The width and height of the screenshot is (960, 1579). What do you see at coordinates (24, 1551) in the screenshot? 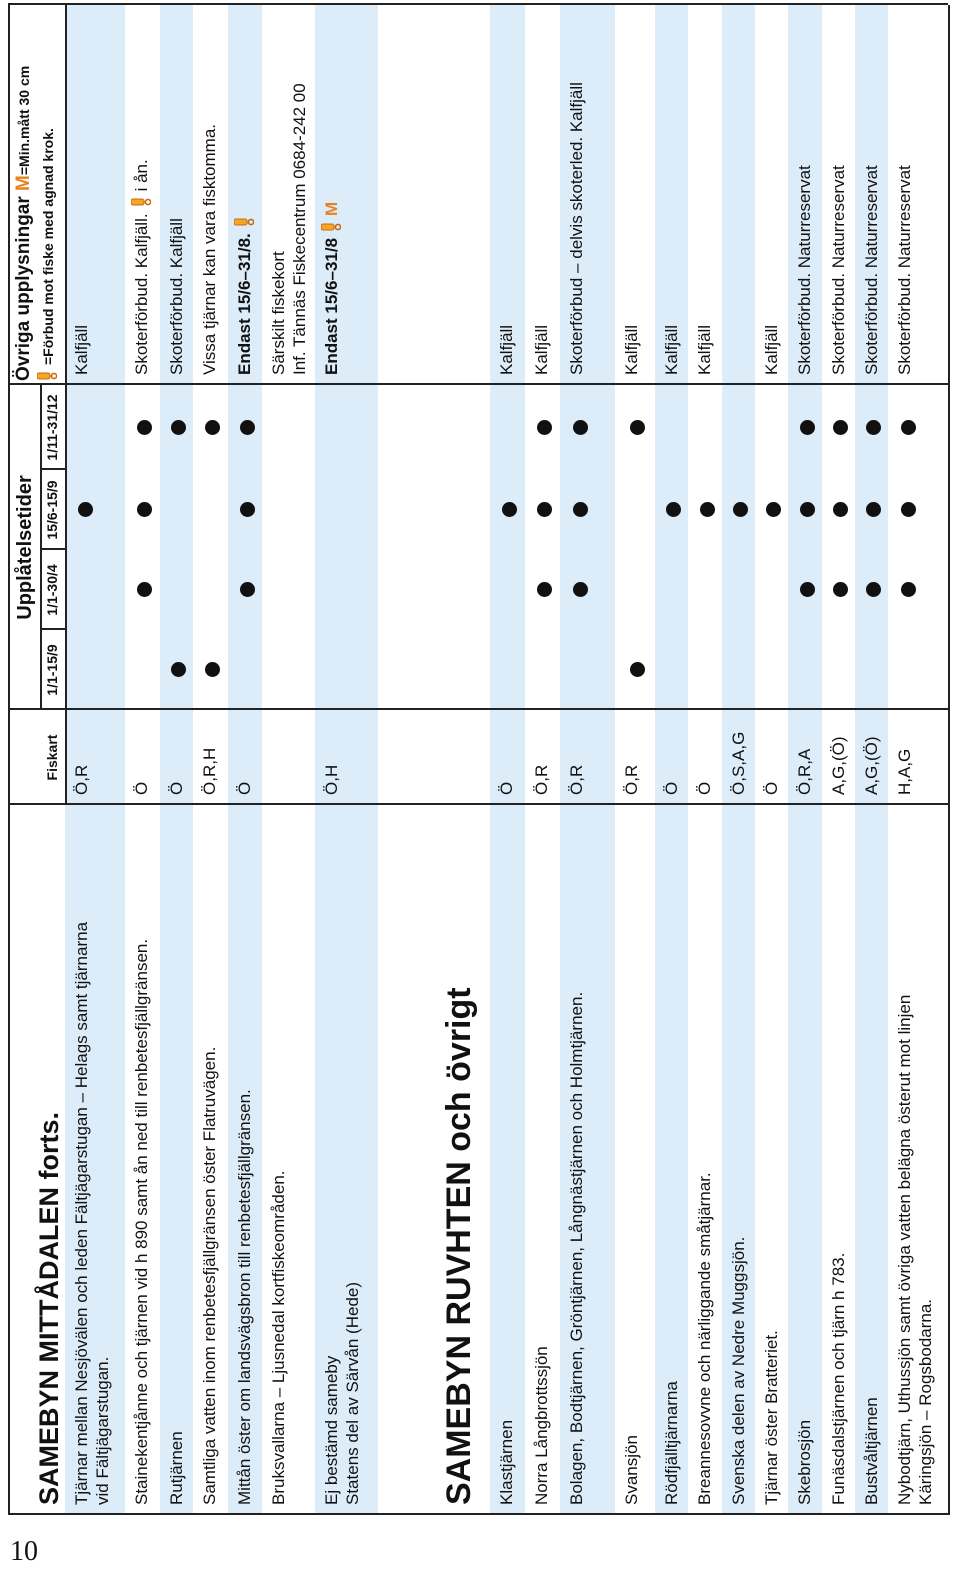
I see `page-number: 10` at bounding box center [24, 1551].